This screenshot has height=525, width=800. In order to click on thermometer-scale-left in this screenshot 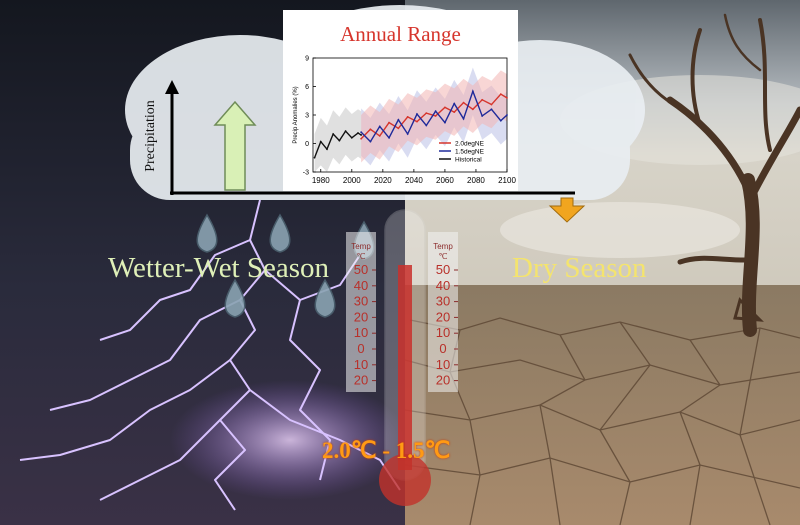, I will do `click(361, 312)`.